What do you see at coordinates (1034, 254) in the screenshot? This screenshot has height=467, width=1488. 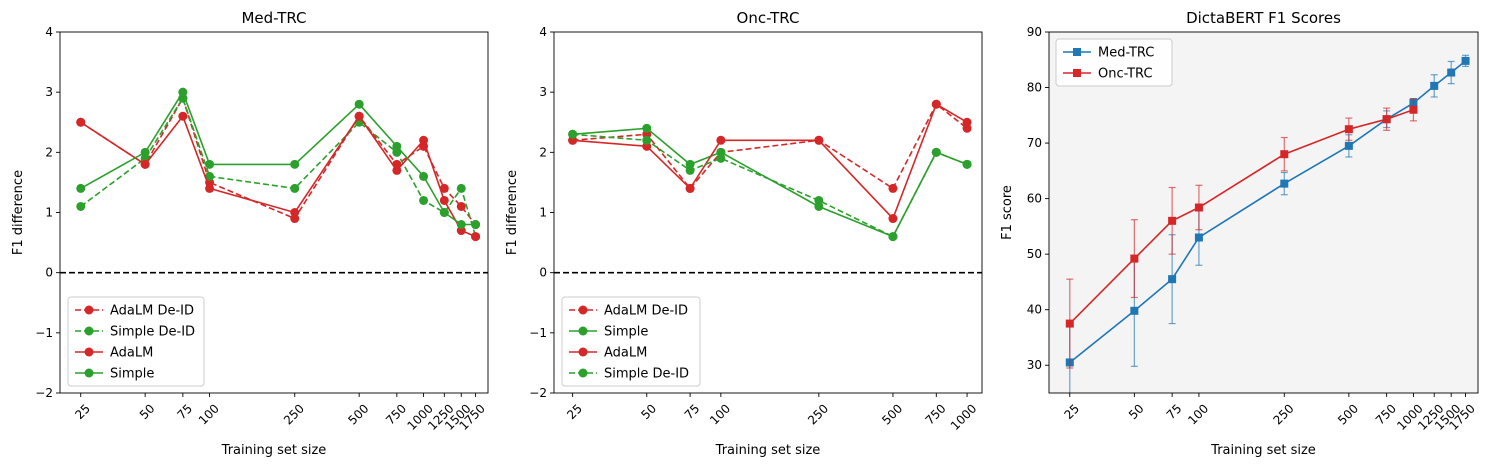 I see `y-tick-label: 50` at bounding box center [1034, 254].